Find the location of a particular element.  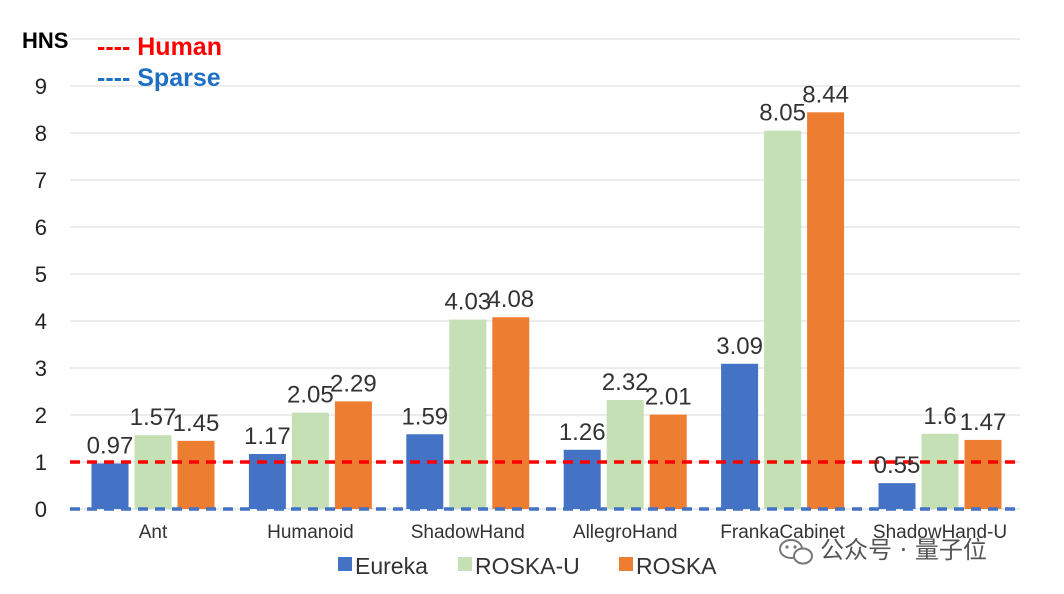

y-tick-label: 5 is located at coordinates (41, 274).